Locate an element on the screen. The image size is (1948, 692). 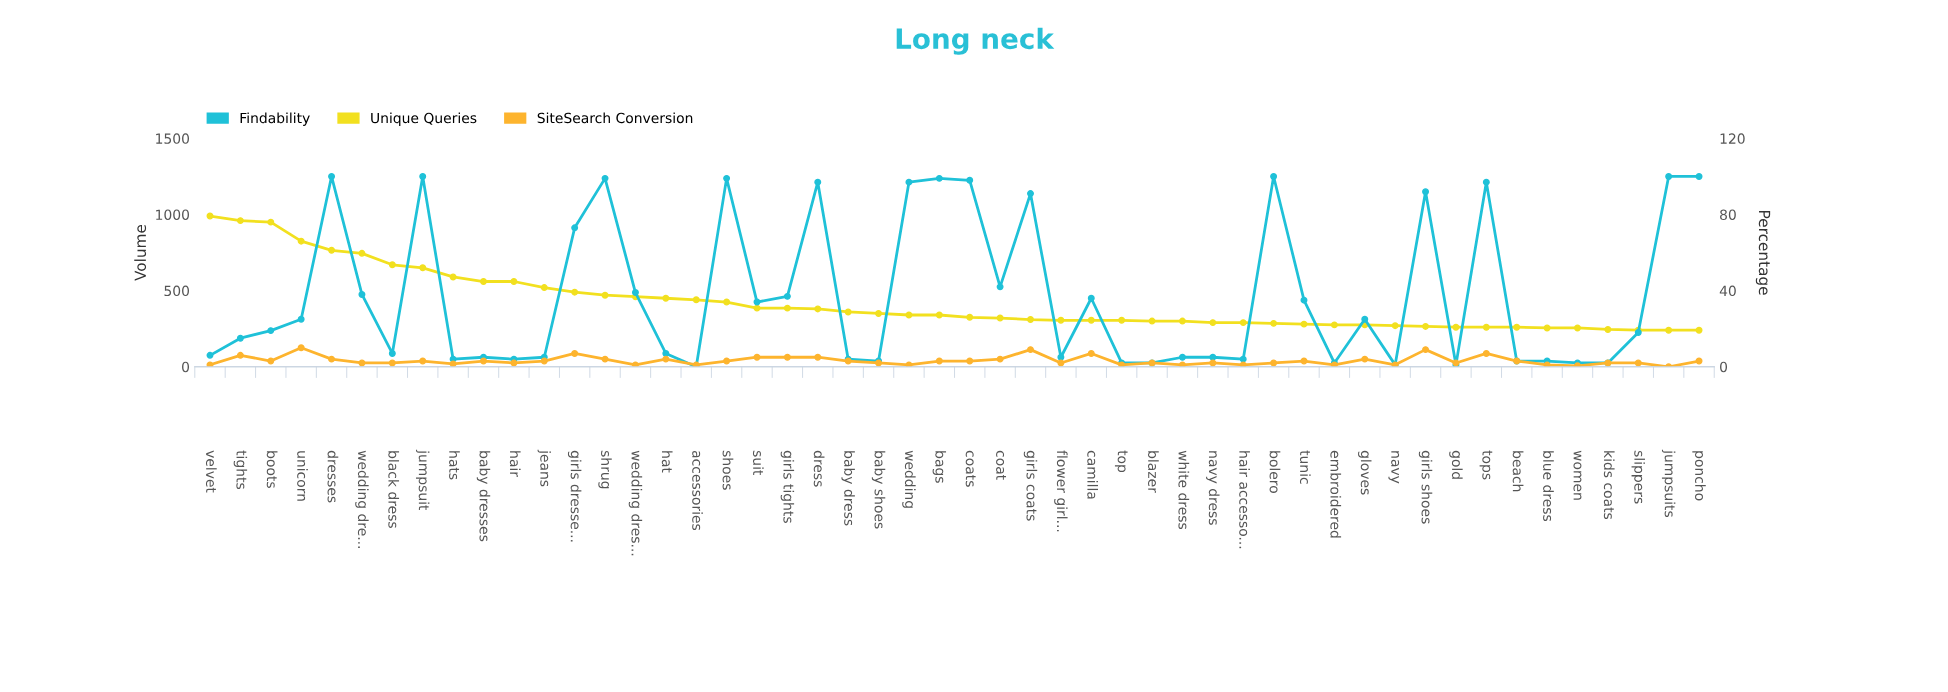
x-tick-label: tunic is located at coordinates (1305, 467).